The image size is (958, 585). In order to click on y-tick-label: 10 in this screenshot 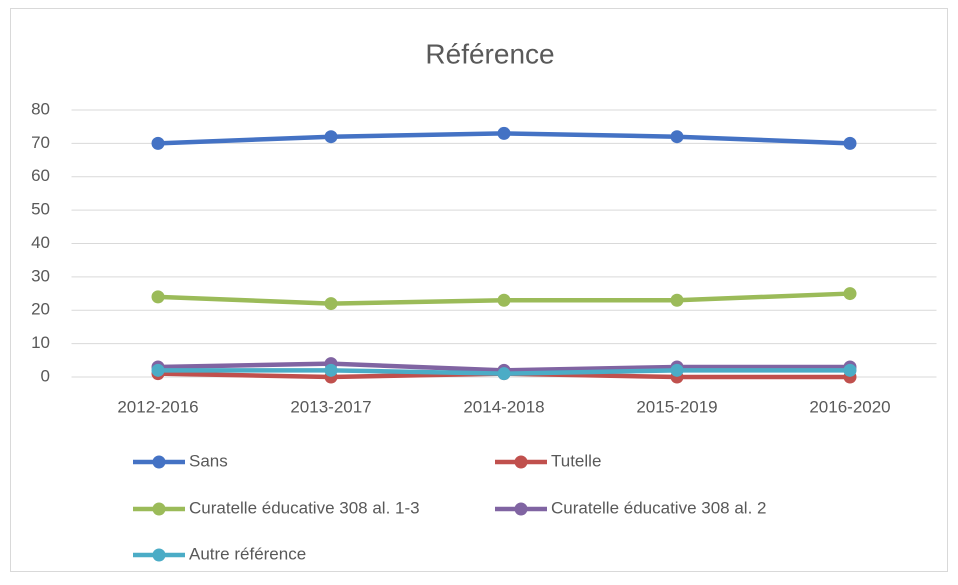, I will do `click(40, 342)`.